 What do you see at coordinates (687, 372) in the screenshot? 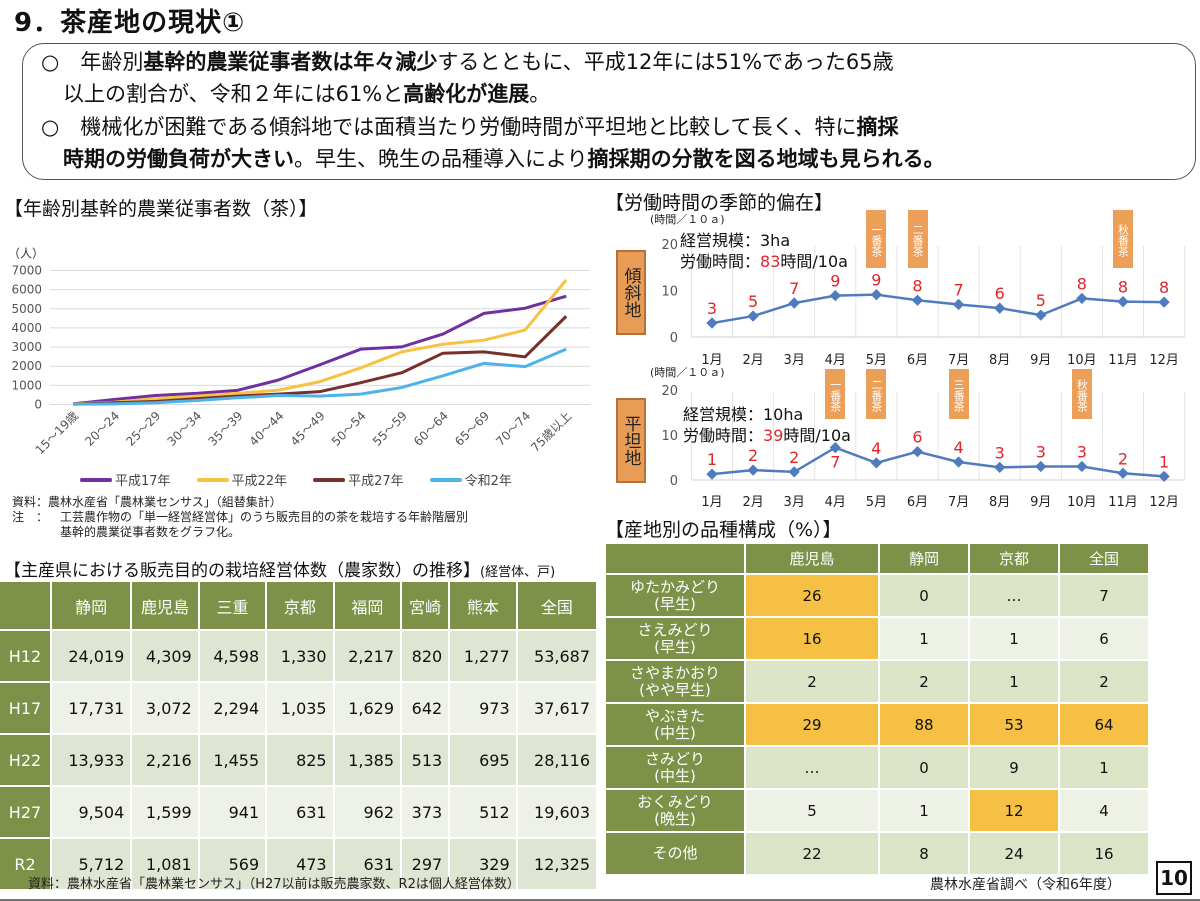
I see `y-axis-unit: (時間／１０ａ)` at bounding box center [687, 372].